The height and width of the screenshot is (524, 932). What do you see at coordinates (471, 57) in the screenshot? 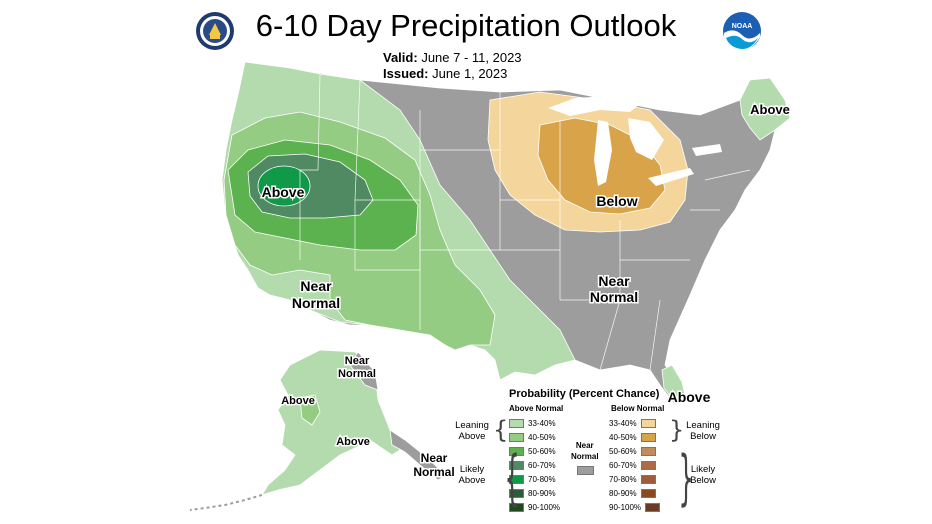
I see `valid-value: June 7 - 11, 2023` at bounding box center [471, 57].